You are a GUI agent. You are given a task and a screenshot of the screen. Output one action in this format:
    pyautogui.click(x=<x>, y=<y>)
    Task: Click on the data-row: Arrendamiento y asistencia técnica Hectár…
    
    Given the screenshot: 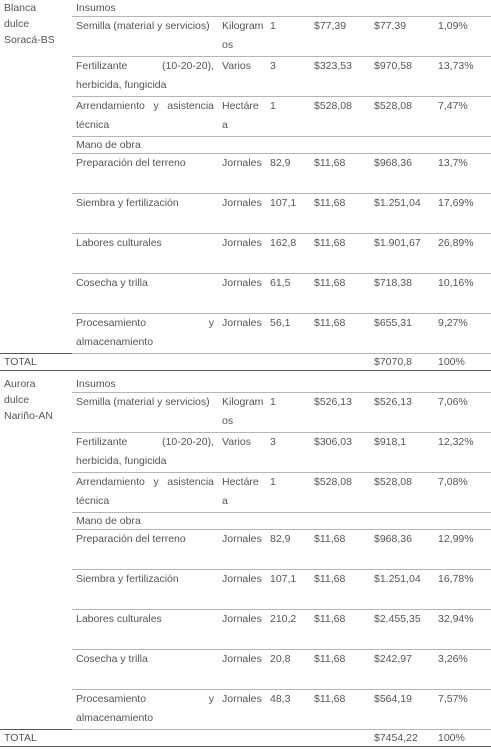 What is the action you would take?
    pyautogui.click(x=245, y=492)
    